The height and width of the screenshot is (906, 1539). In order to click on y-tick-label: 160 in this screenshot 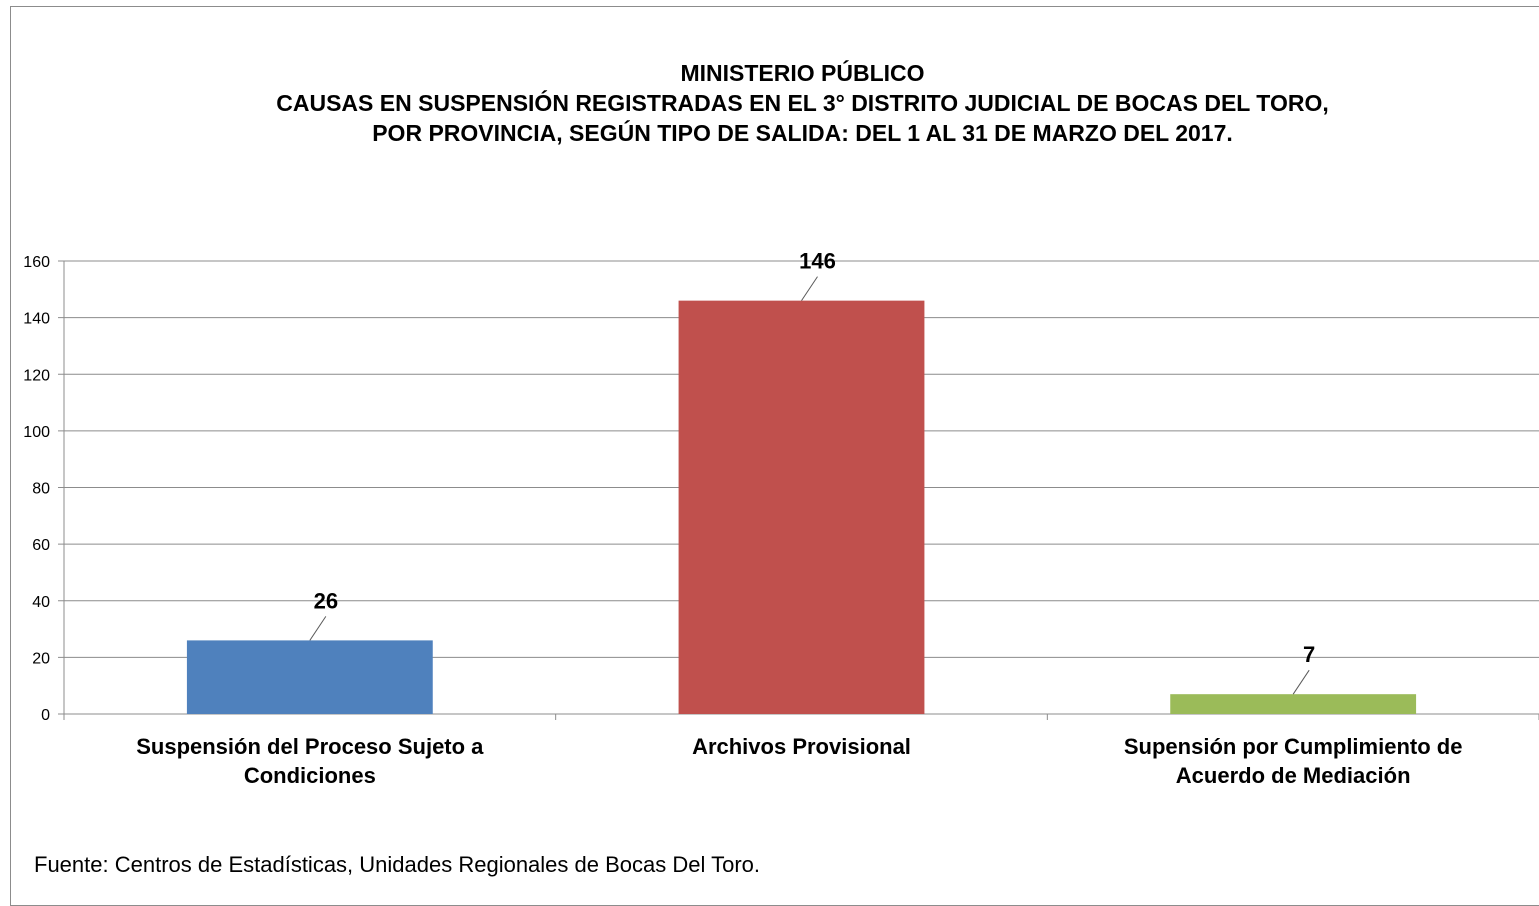, I will do `click(36, 262)`.